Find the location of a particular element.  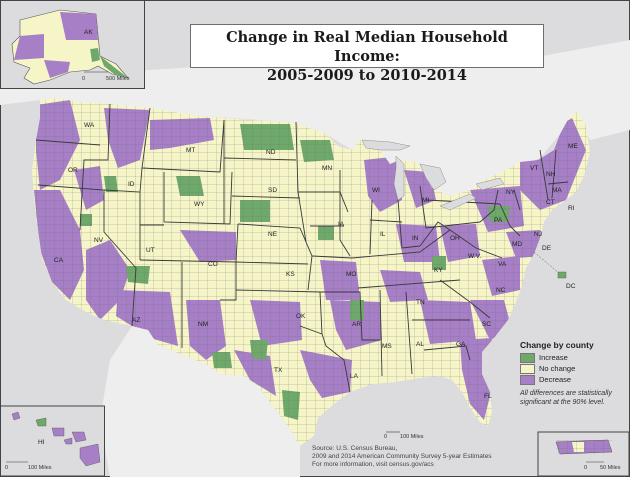

legend-item-decrease: Decrease is located at coordinates (572, 379).